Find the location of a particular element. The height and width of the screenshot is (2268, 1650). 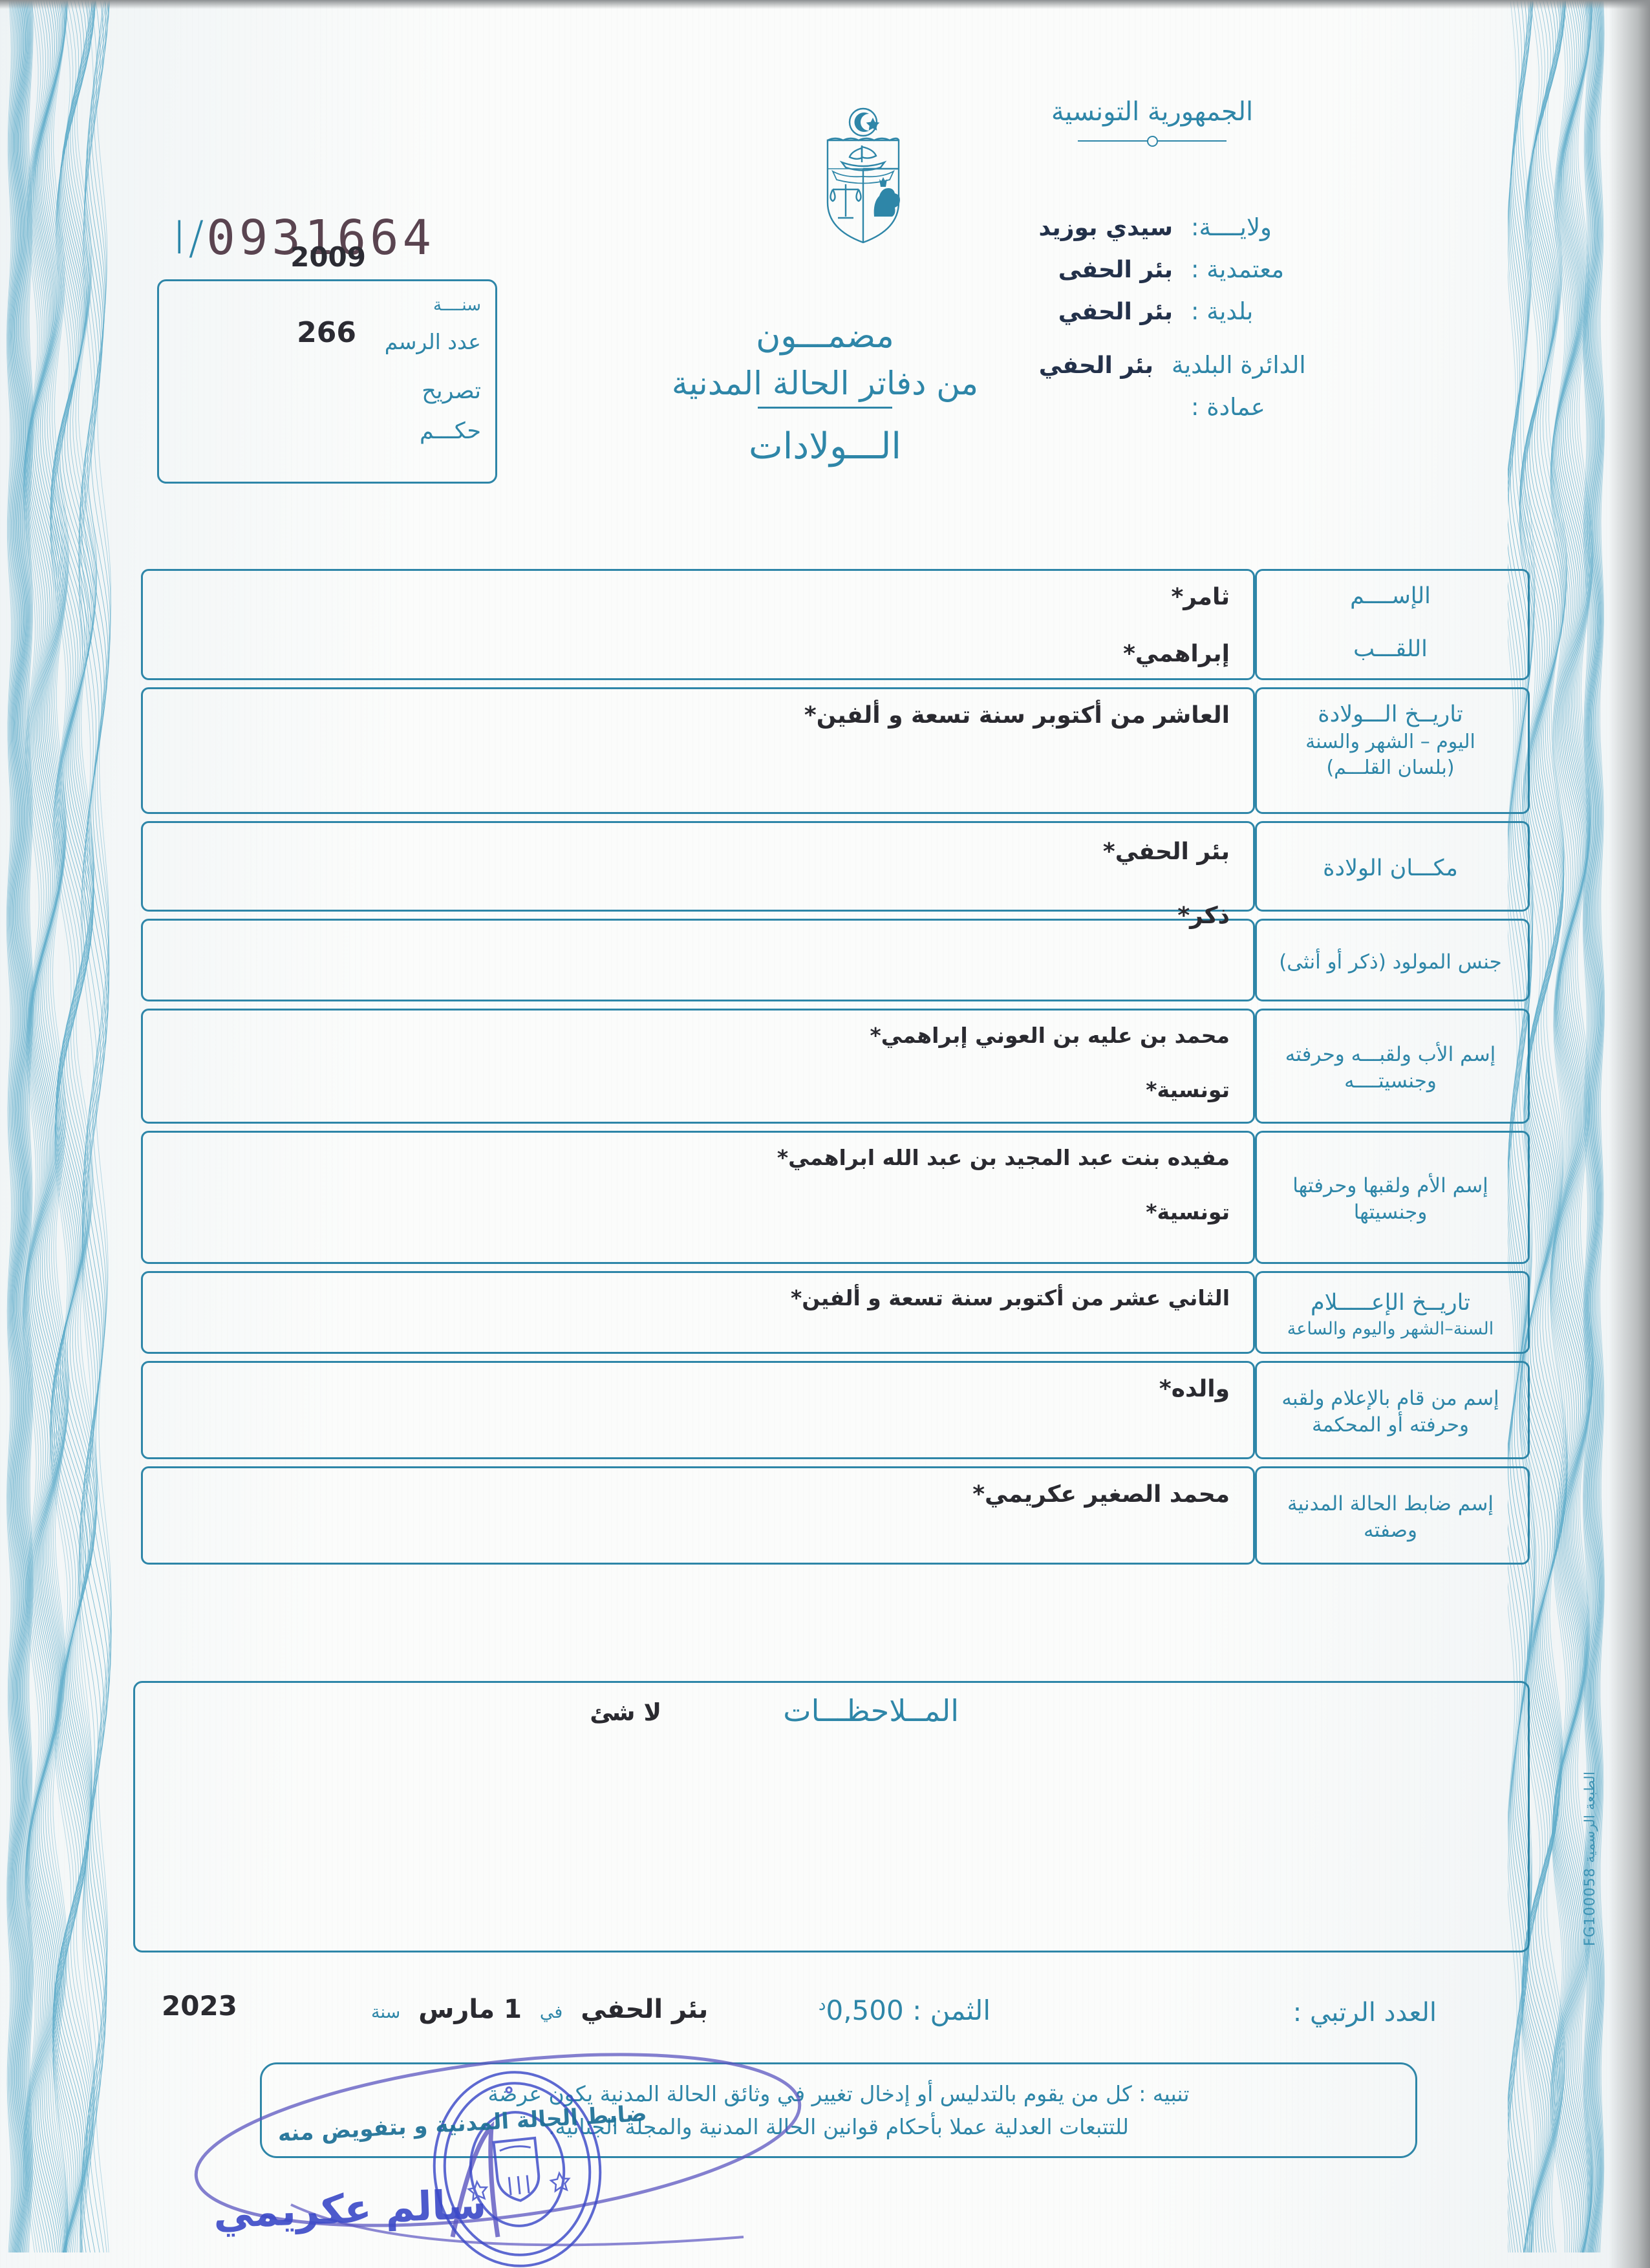

scan-edge-top is located at coordinates (825, 4).